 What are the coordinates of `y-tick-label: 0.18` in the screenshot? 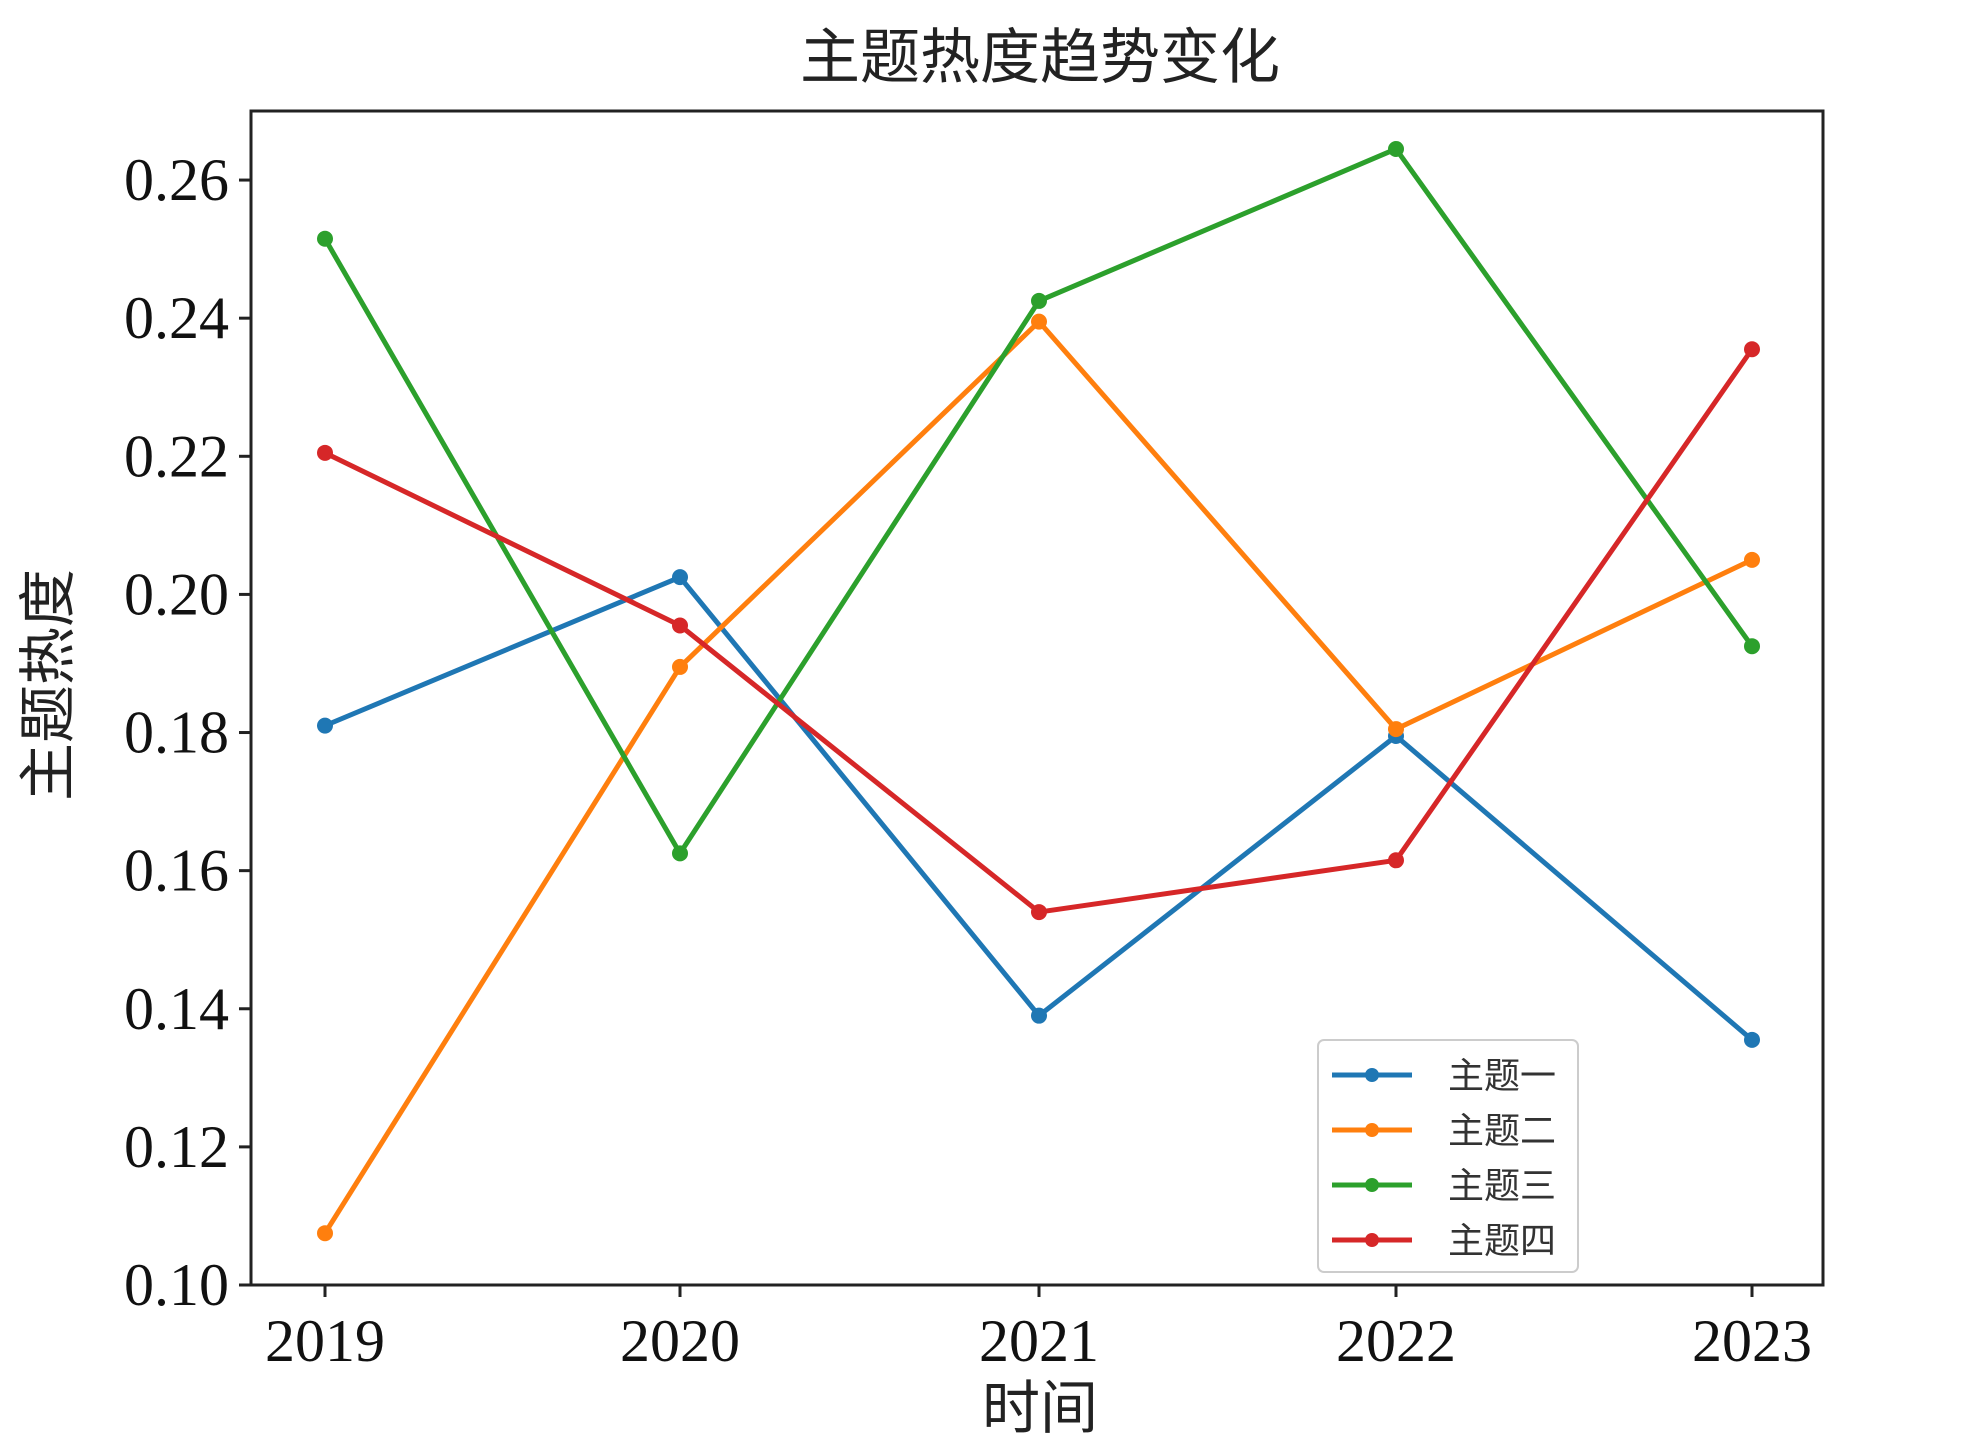 It's located at (176, 733).